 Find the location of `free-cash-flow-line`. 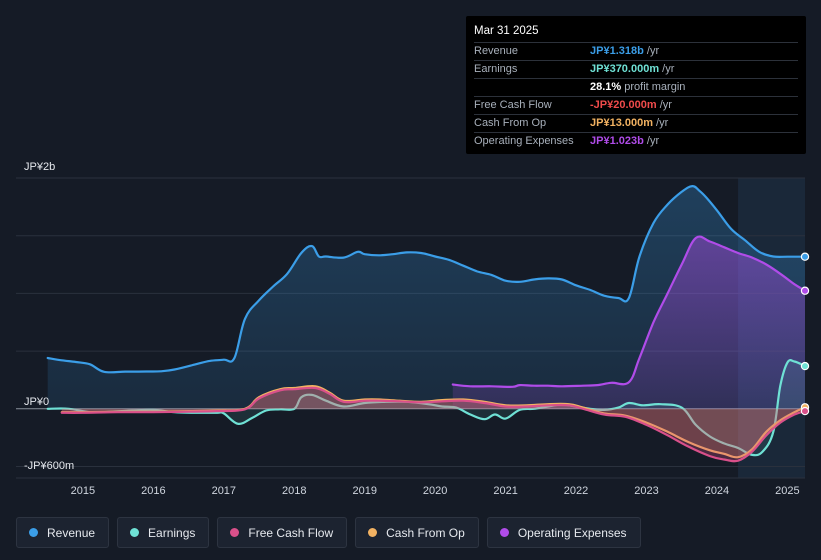

free-cash-flow-line is located at coordinates (433, 424).